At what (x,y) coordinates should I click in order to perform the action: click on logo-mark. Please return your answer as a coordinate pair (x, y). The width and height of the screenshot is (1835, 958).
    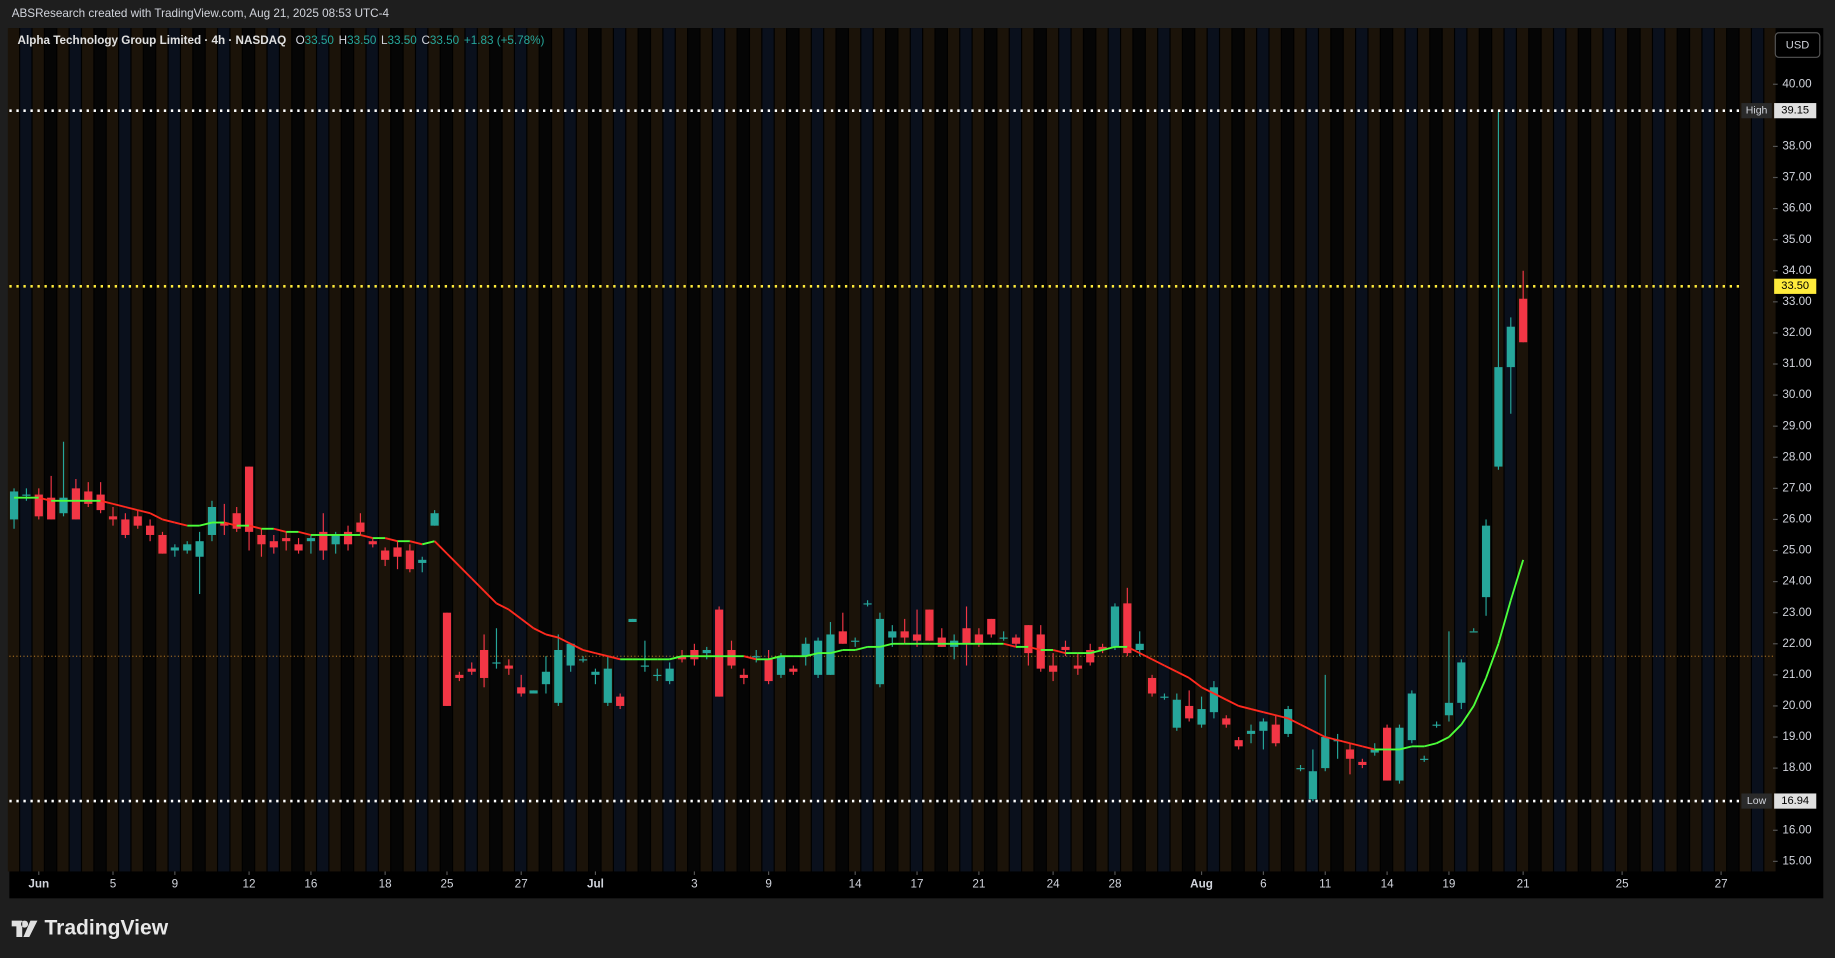
    Looking at the image, I should click on (24, 928).